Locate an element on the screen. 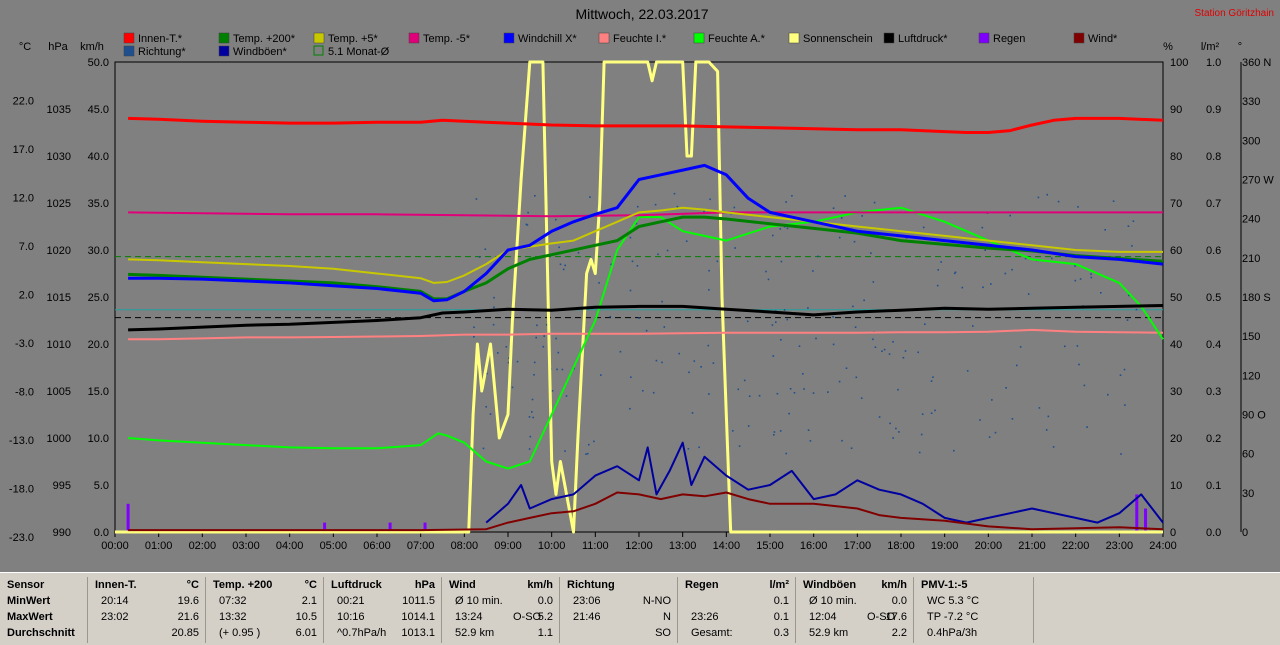 The width and height of the screenshot is (1280, 645). legend-label: Temp. -5* is located at coordinates (447, 39).